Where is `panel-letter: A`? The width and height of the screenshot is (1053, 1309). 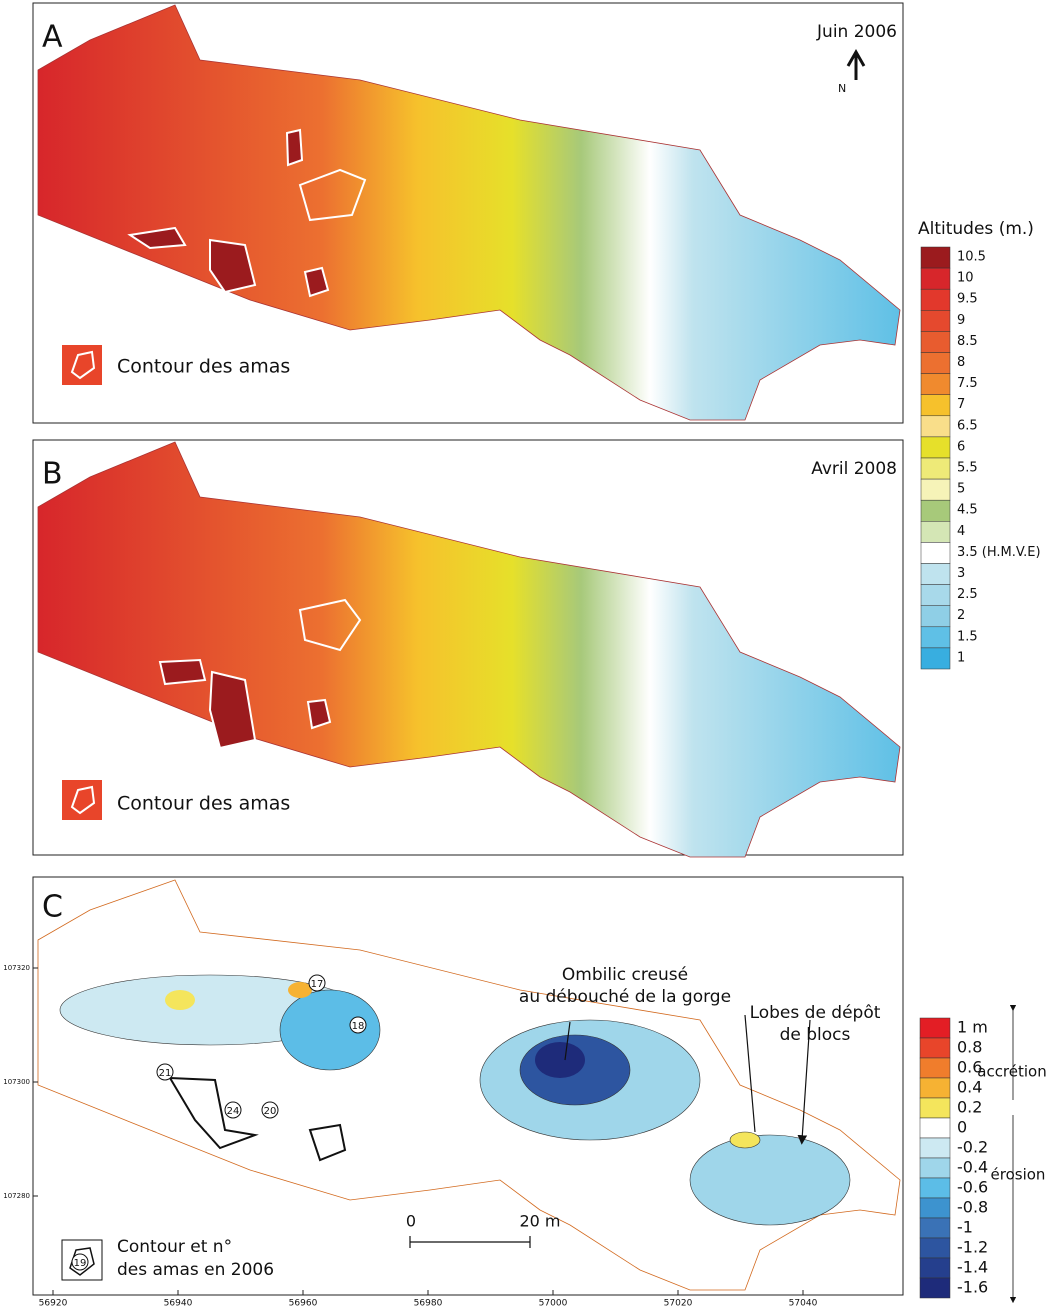
panel-letter: A is located at coordinates (52, 37).